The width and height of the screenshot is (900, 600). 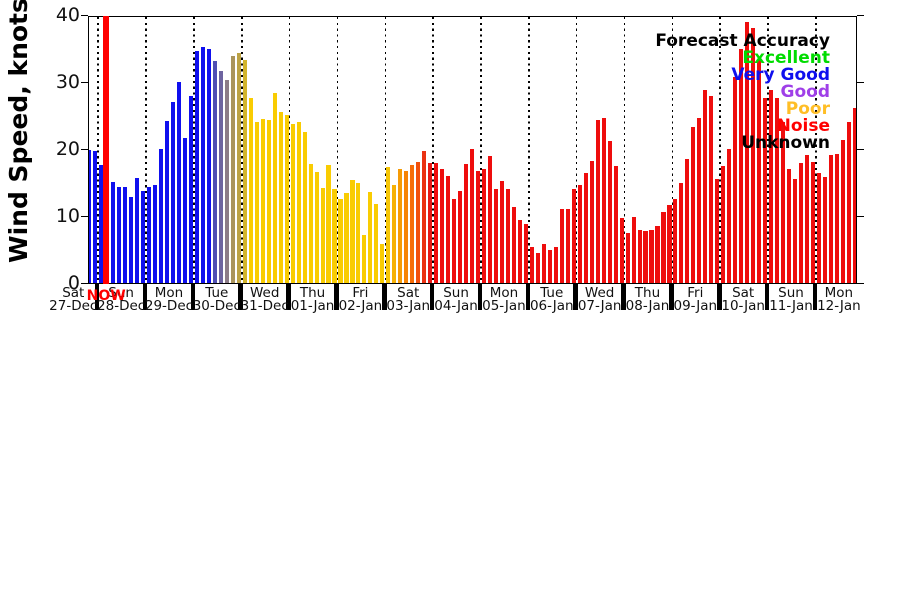 What do you see at coordinates (106, 295) in the screenshot?
I see `now-marker-label: NOW` at bounding box center [106, 295].